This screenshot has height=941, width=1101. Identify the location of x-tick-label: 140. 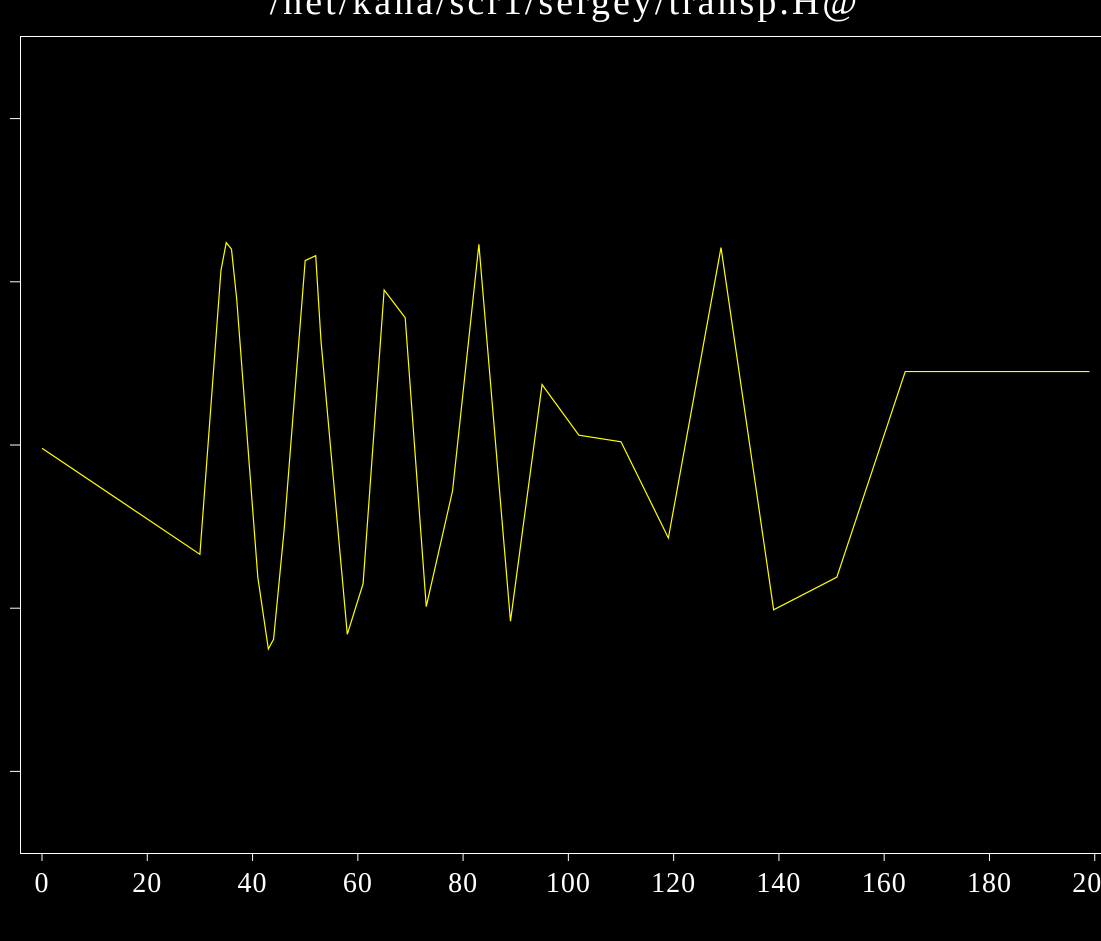
(778, 883).